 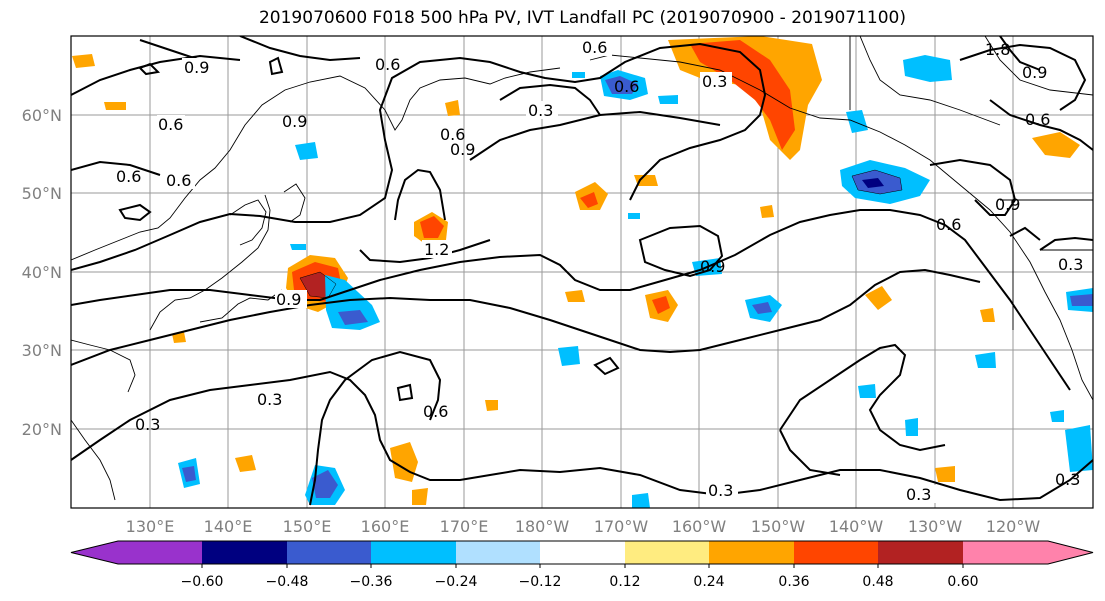 What do you see at coordinates (935, 526) in the screenshot?
I see `lon-label: 130°W` at bounding box center [935, 526].